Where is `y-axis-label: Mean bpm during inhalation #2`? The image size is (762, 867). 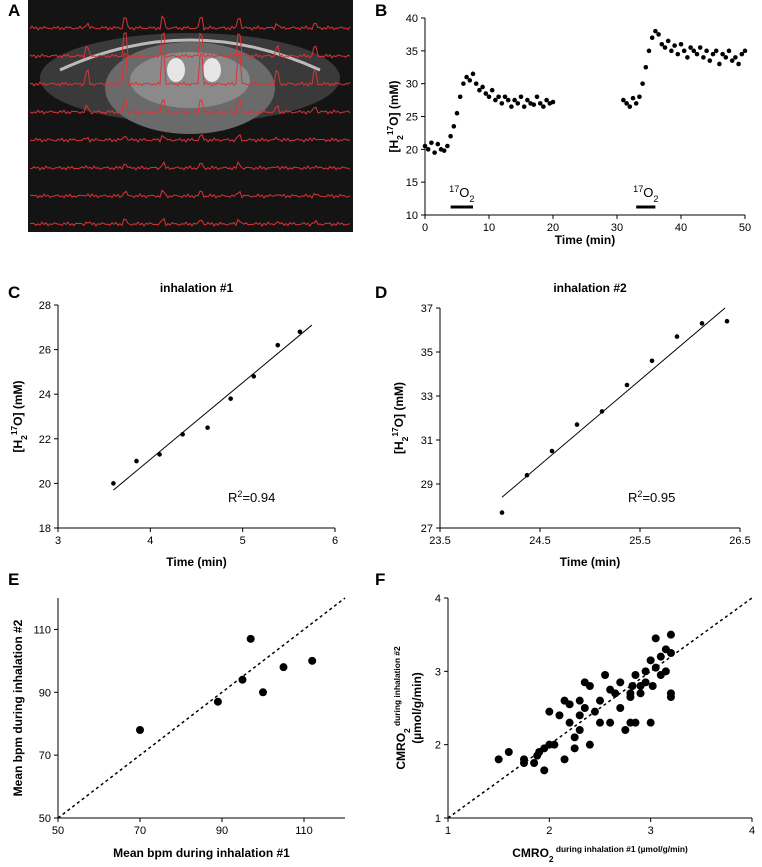 y-axis-label: Mean bpm during inhalation #2 is located at coordinates (18, 707).